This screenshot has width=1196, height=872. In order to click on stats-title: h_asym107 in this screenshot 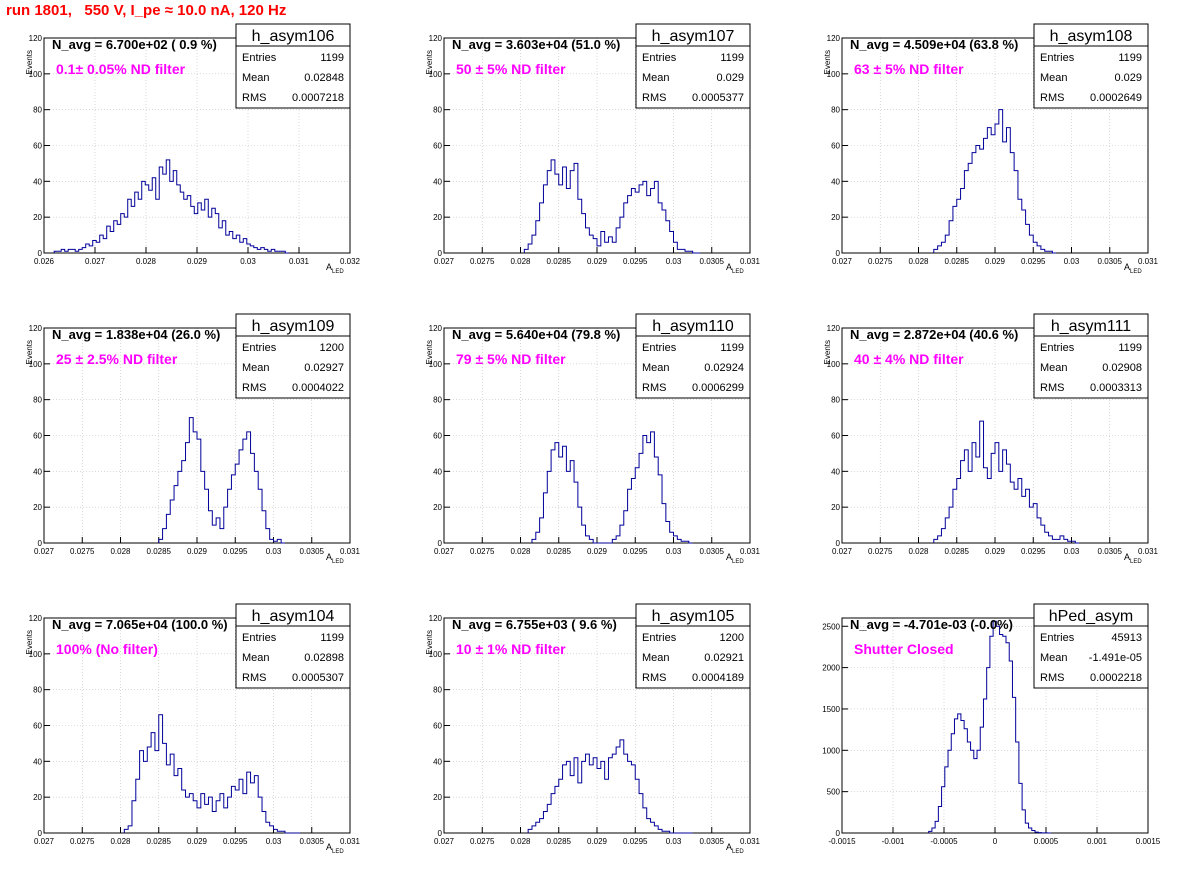, I will do `click(693, 36)`.